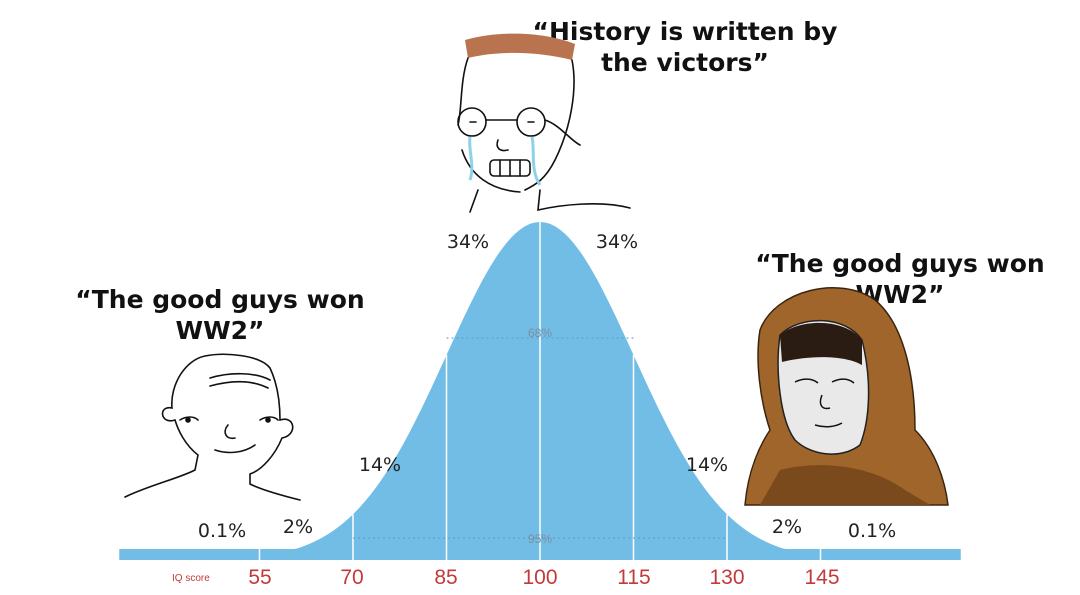 The image size is (1080, 595). Describe the element at coordinates (220, 315) in the screenshot. I see `caption-left: “The good guys won WW2”` at that location.